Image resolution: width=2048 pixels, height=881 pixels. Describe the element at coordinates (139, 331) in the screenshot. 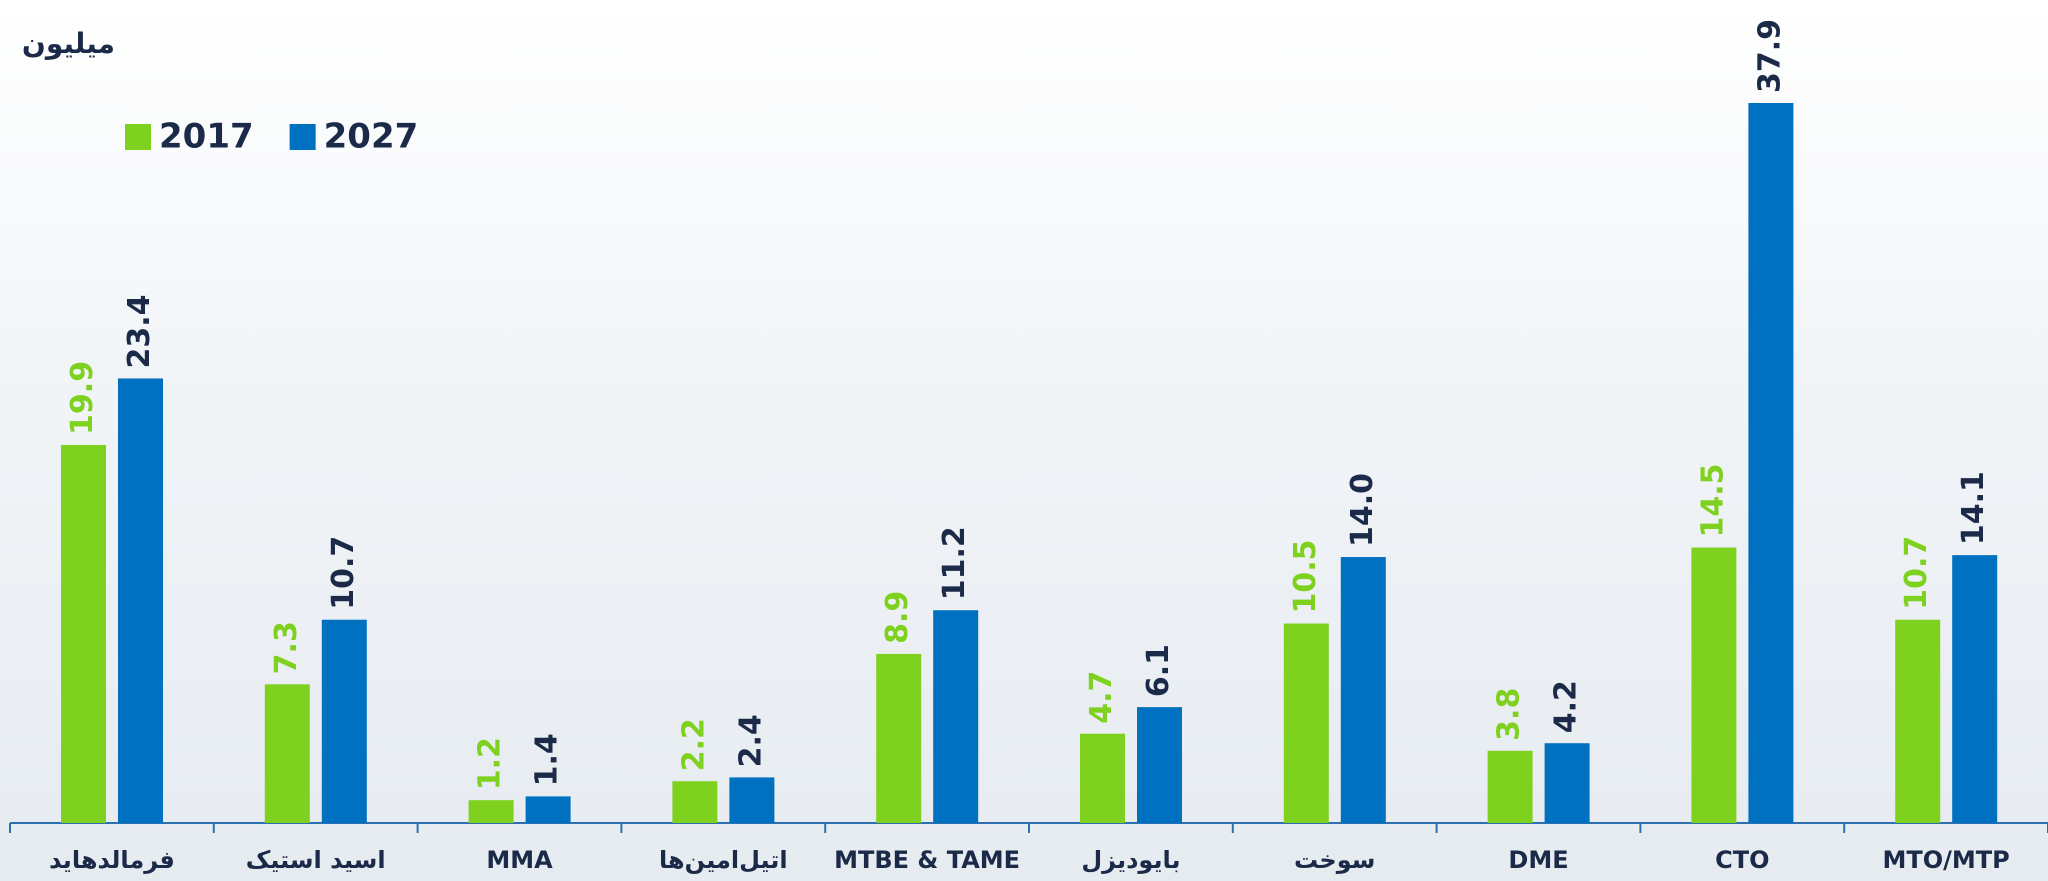

I see `value-label: 23.4` at that location.